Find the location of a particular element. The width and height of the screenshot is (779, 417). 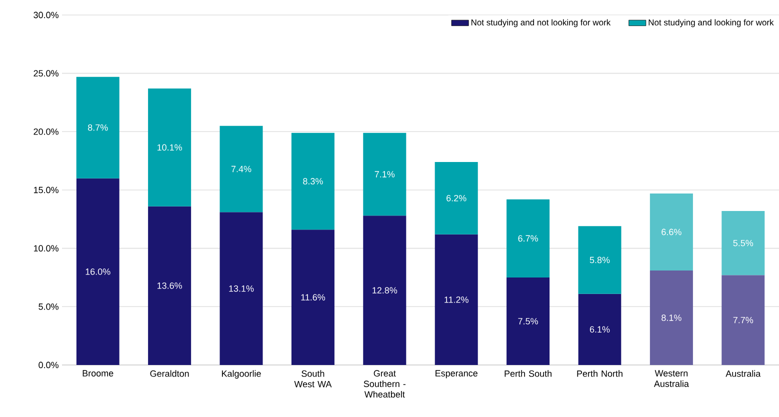

data-label: 5.8% is located at coordinates (600, 260).